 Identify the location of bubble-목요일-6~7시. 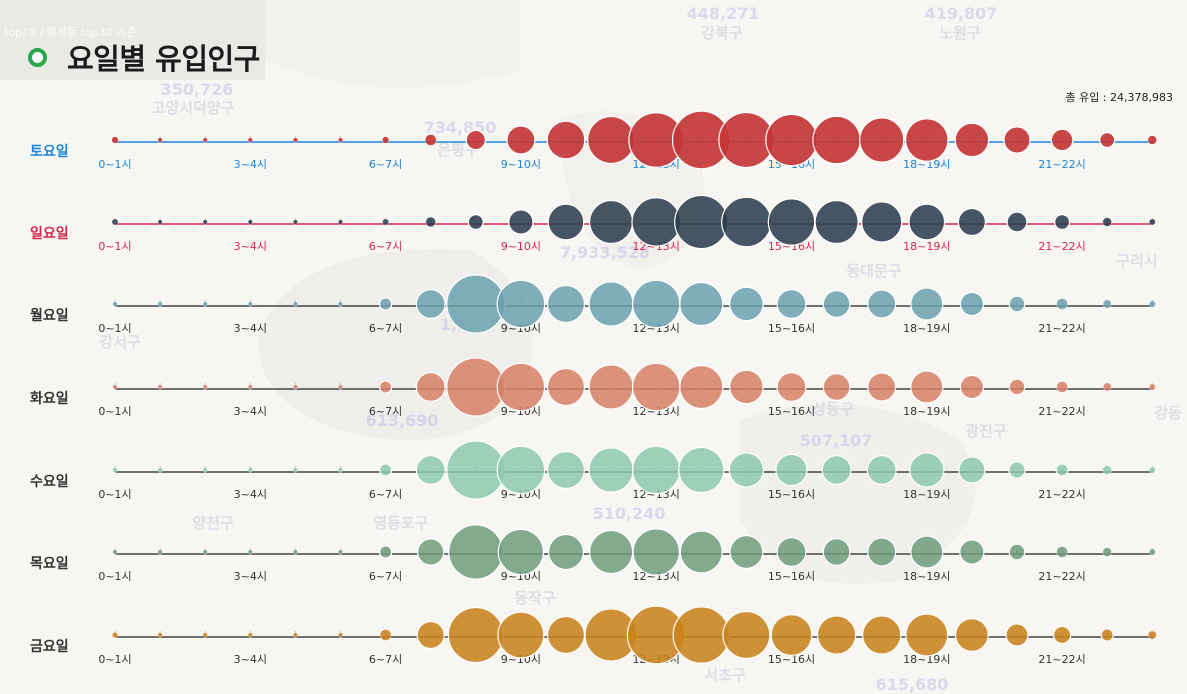
(385, 552).